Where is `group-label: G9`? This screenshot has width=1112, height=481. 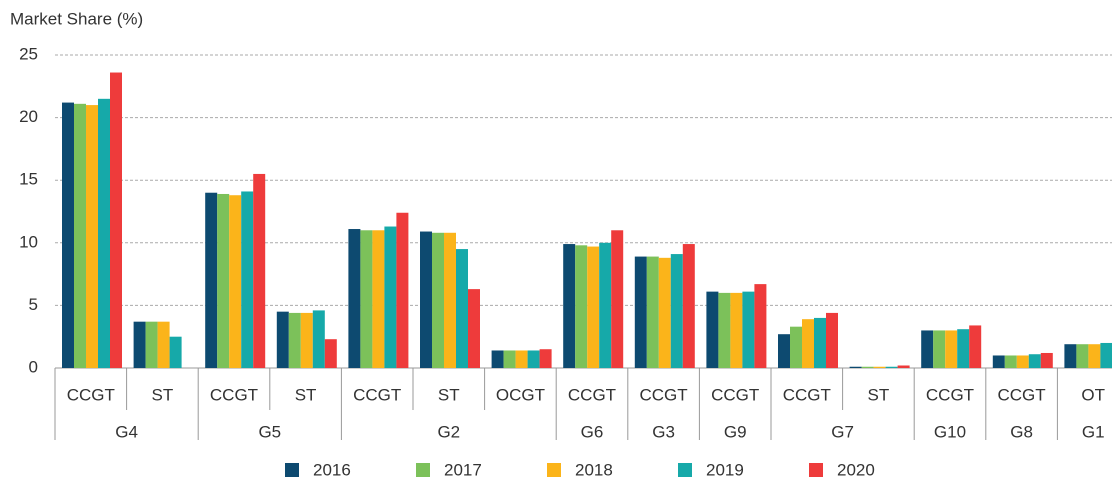 group-label: G9 is located at coordinates (735, 431).